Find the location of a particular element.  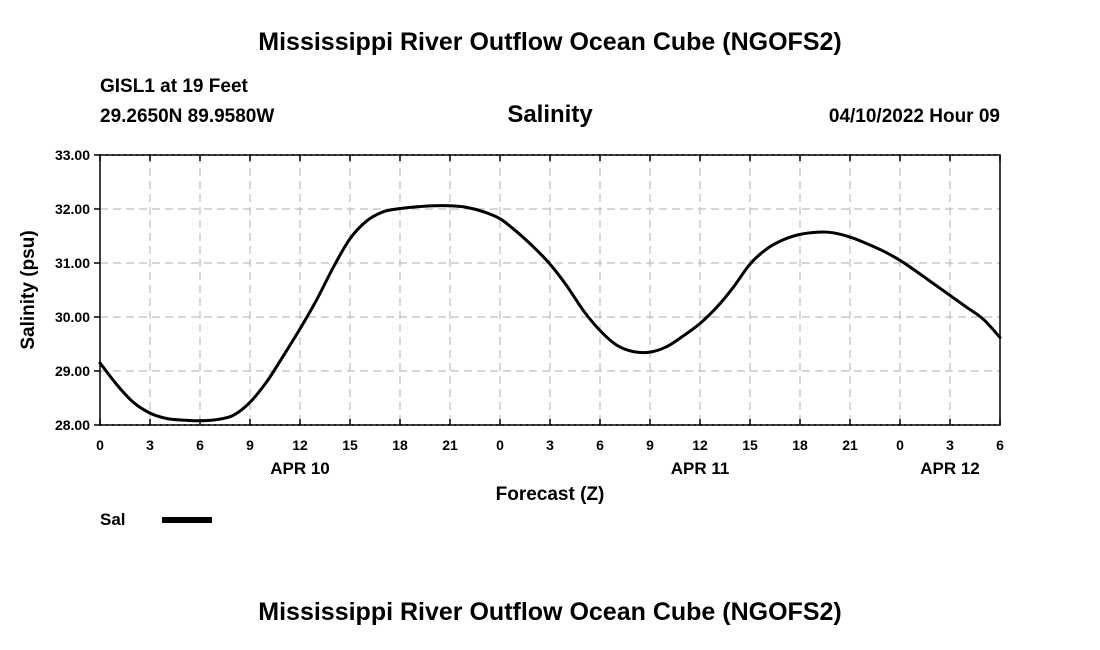

legend: Sal is located at coordinates (156, 519).